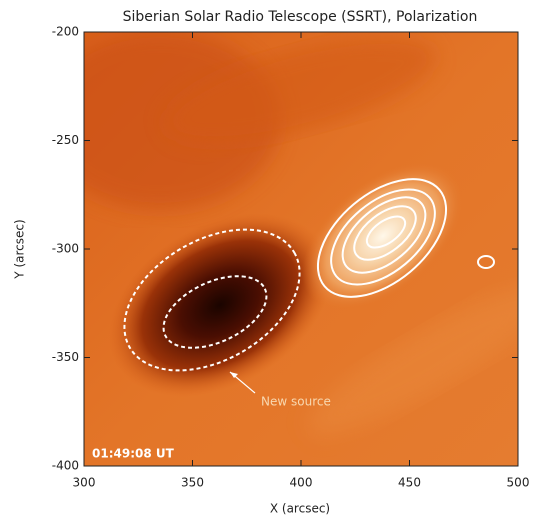  Describe the element at coordinates (518, 483) in the screenshot. I see `x-tick-label: 500` at that location.